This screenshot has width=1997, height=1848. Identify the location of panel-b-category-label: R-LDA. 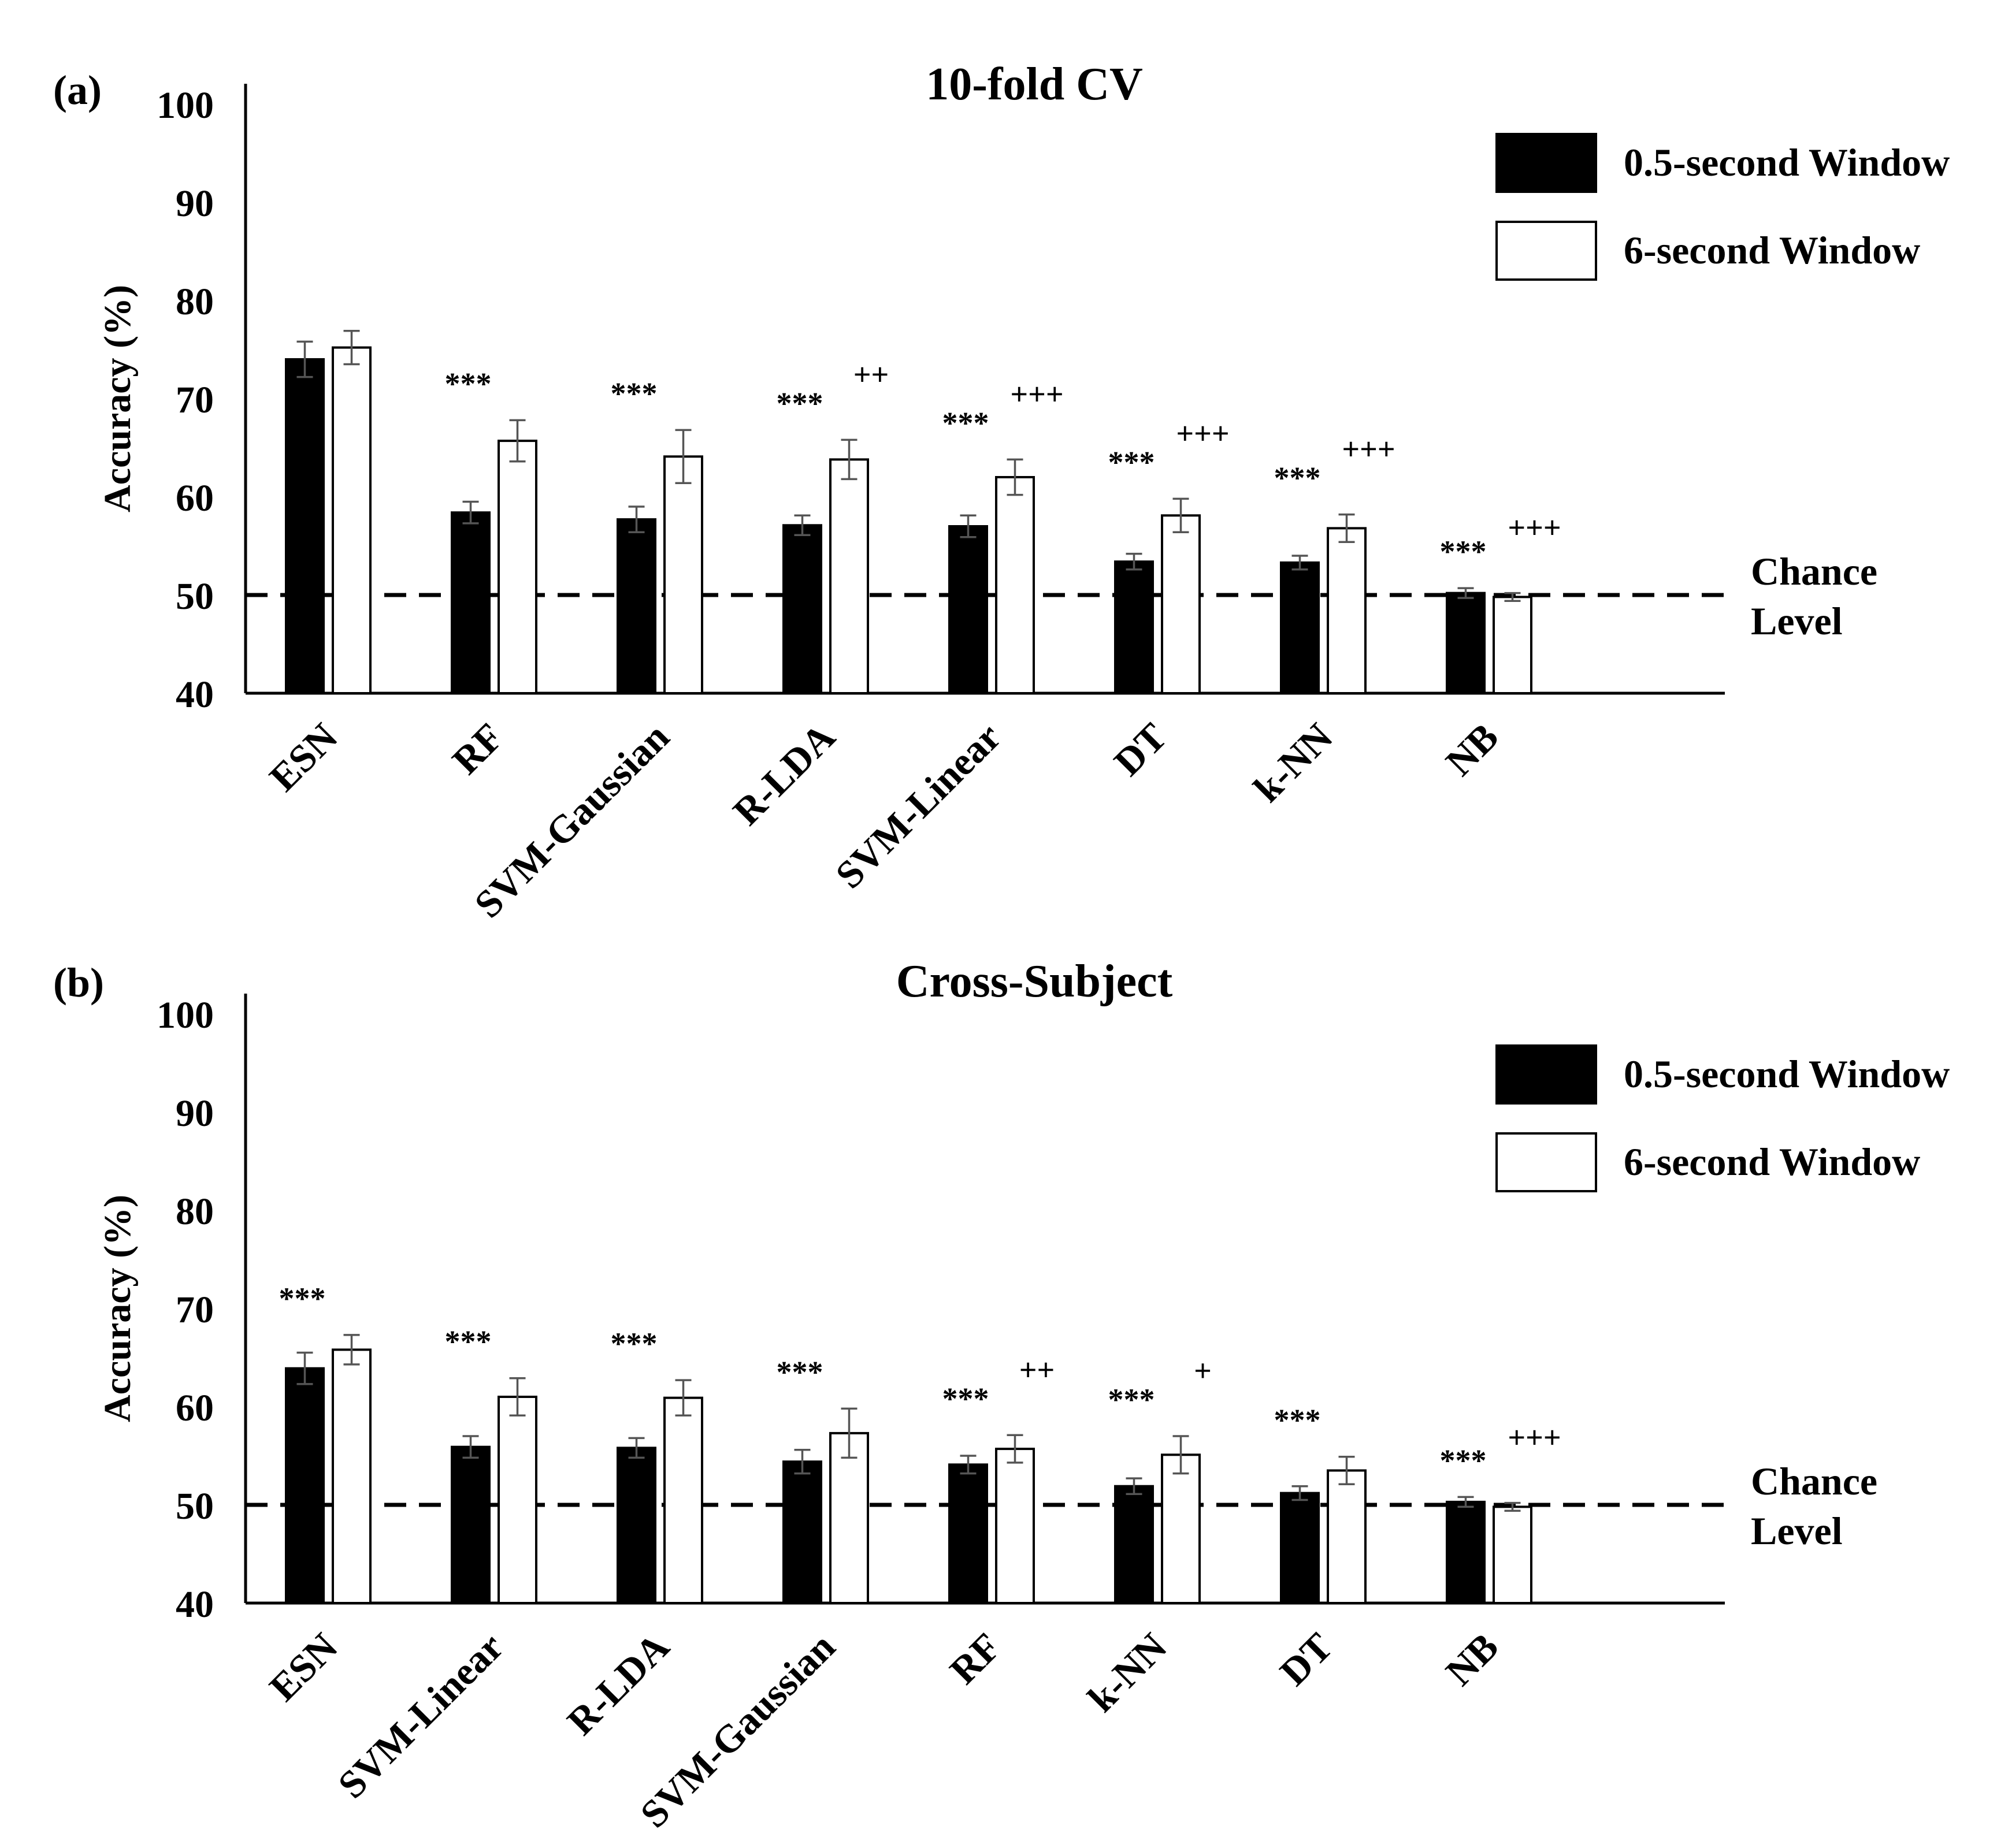
(618, 1683).